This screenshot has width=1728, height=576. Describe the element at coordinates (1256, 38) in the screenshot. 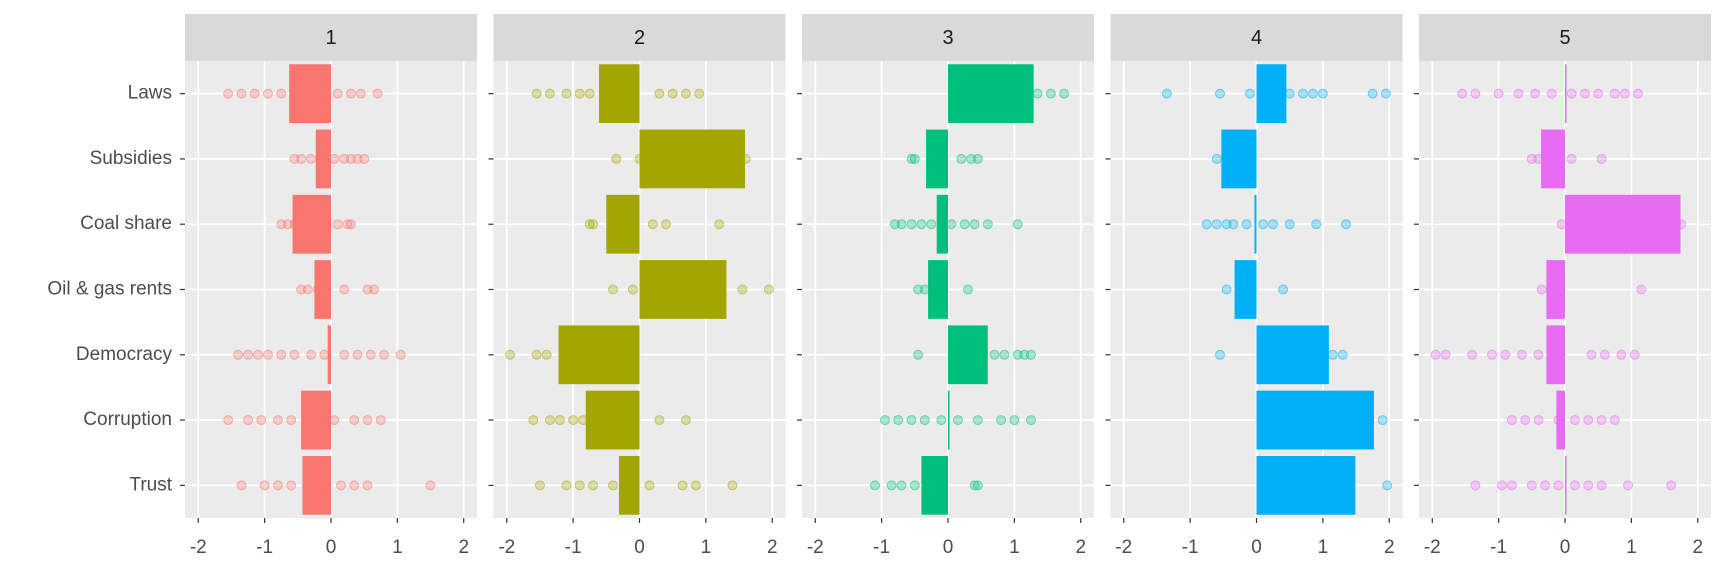

I see `facet-title: 4` at that location.